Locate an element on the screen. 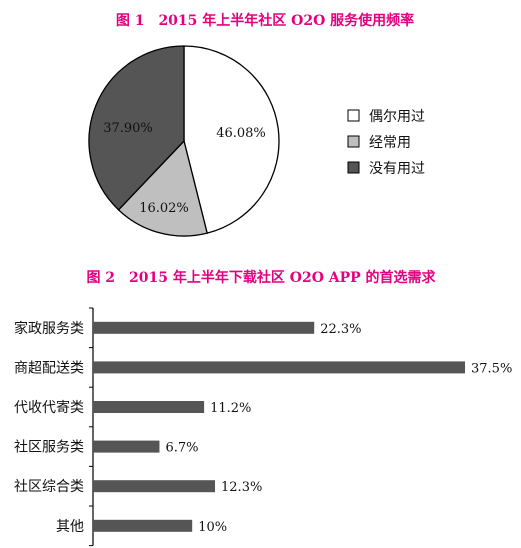 This screenshot has width=521, height=548. category-label-1: 家政服务类 is located at coordinates (49, 328).